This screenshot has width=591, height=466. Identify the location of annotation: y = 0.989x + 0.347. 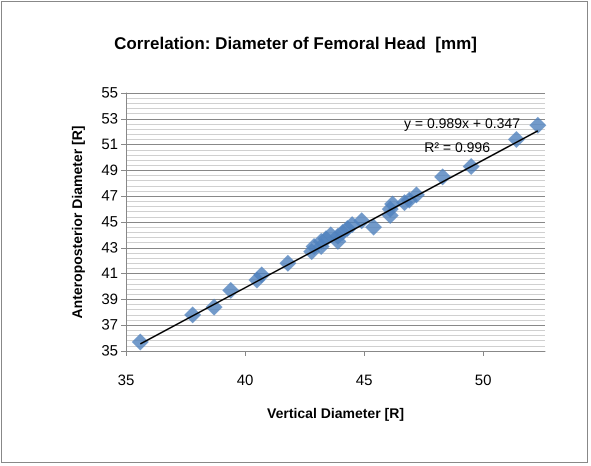
(462, 123).